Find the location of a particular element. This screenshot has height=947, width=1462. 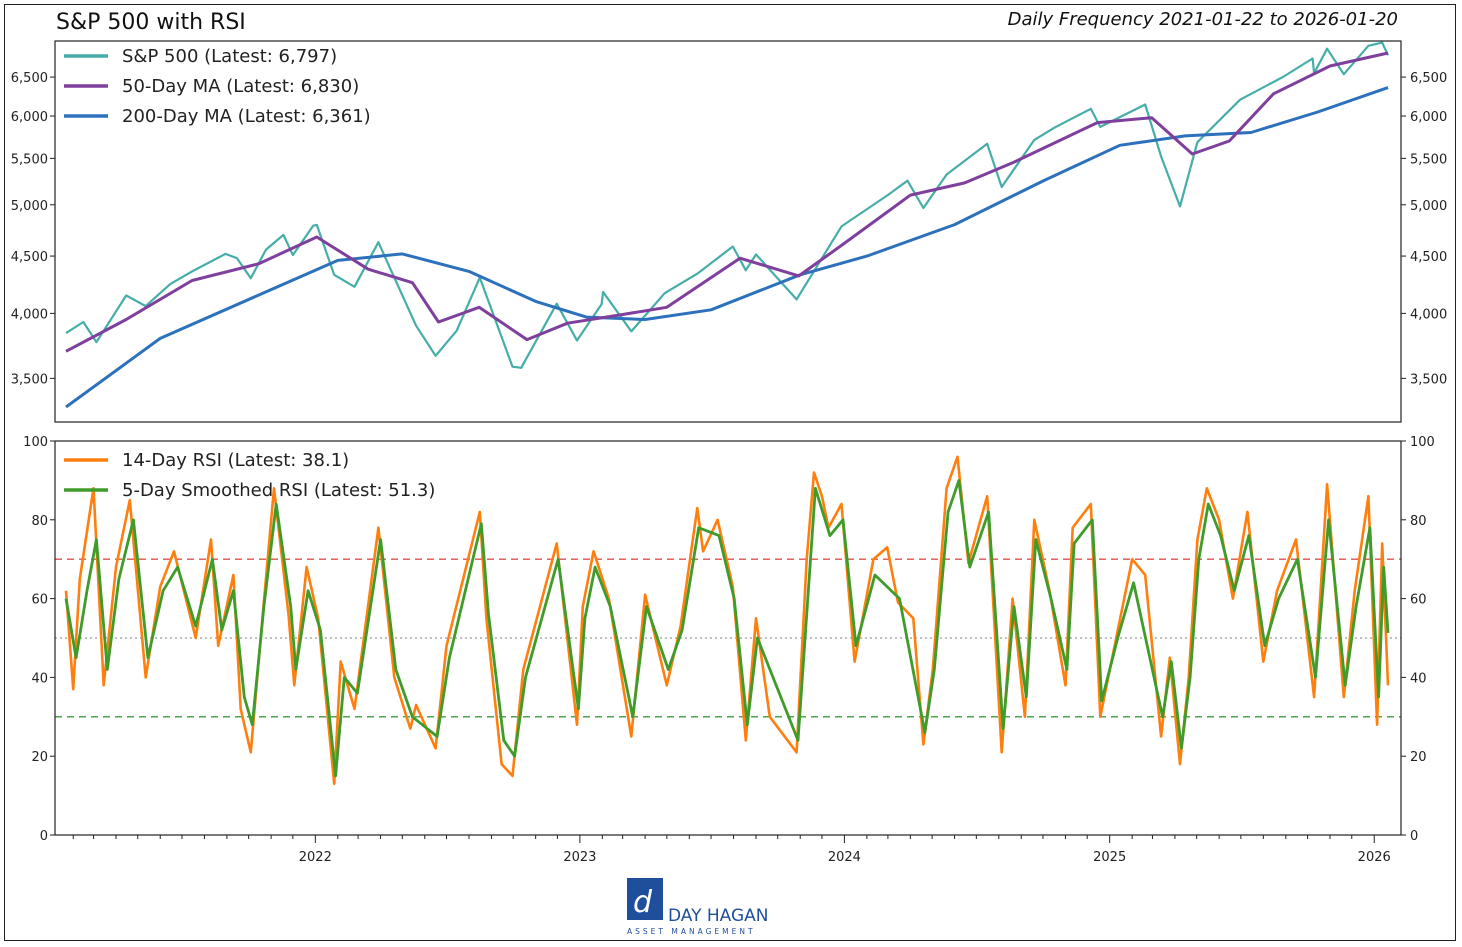

rsi-y-tick-label-right: 100 is located at coordinates (1422, 442).